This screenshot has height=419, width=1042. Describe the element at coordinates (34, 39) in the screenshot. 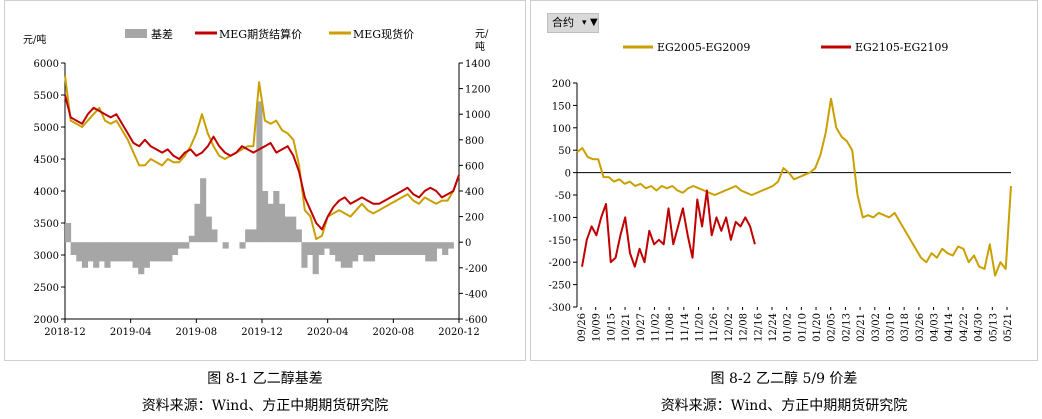

I see `left-y-unit-label: 元/吨` at that location.